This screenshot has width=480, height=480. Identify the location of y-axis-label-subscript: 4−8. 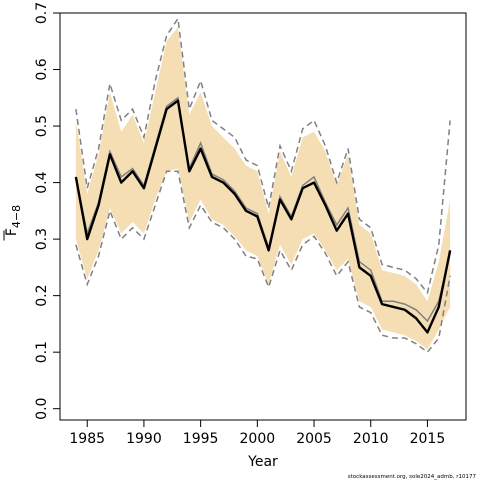
(16, 216).